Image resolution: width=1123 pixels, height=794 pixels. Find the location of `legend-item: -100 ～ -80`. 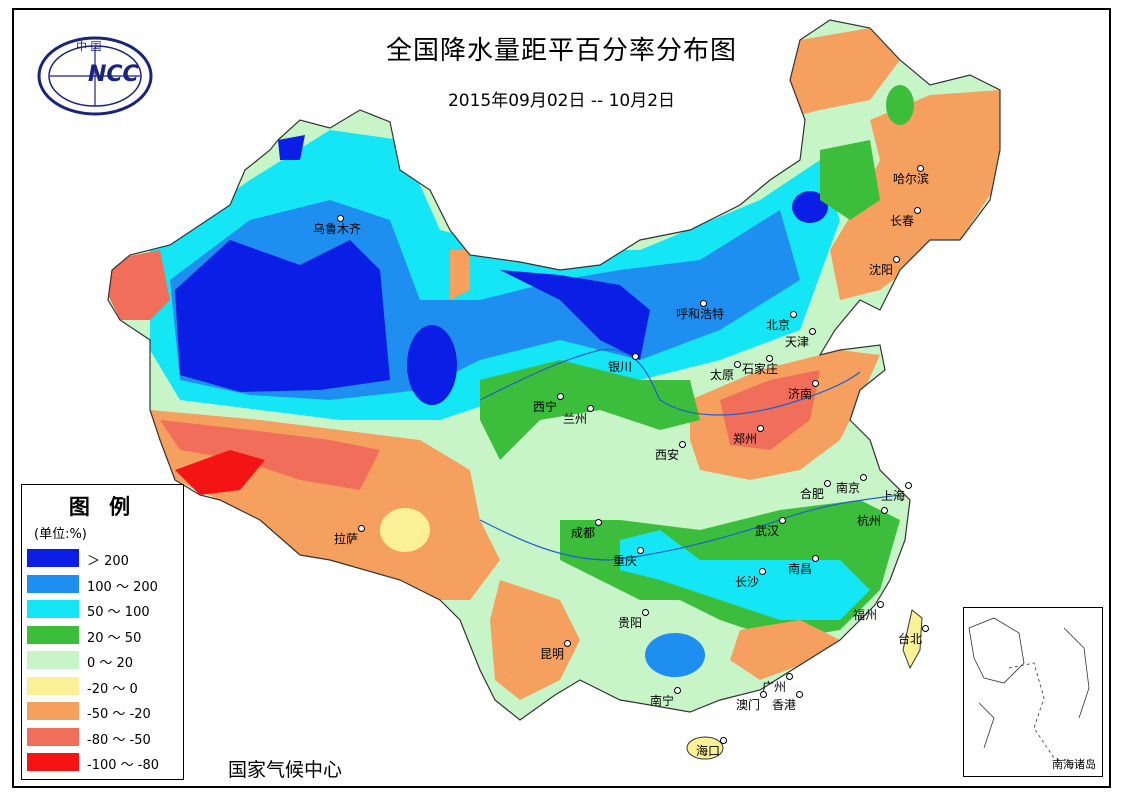

legend-item: -100 ～ -80 is located at coordinates (102, 762).